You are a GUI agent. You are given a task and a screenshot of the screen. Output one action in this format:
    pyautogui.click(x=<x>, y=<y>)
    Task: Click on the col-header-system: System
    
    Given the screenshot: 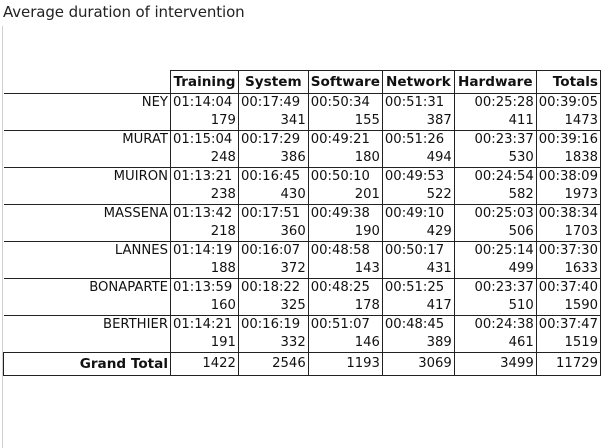 What is the action you would take?
    pyautogui.click(x=273, y=82)
    